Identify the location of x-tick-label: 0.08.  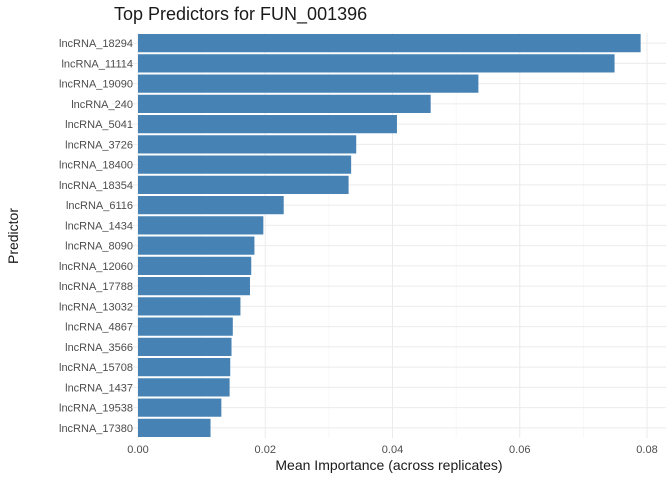
(646, 450).